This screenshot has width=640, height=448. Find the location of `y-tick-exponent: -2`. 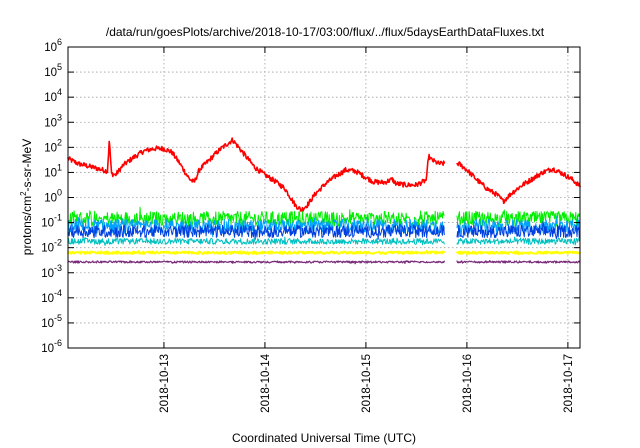

y-tick-exponent: -2 is located at coordinates (58, 243).